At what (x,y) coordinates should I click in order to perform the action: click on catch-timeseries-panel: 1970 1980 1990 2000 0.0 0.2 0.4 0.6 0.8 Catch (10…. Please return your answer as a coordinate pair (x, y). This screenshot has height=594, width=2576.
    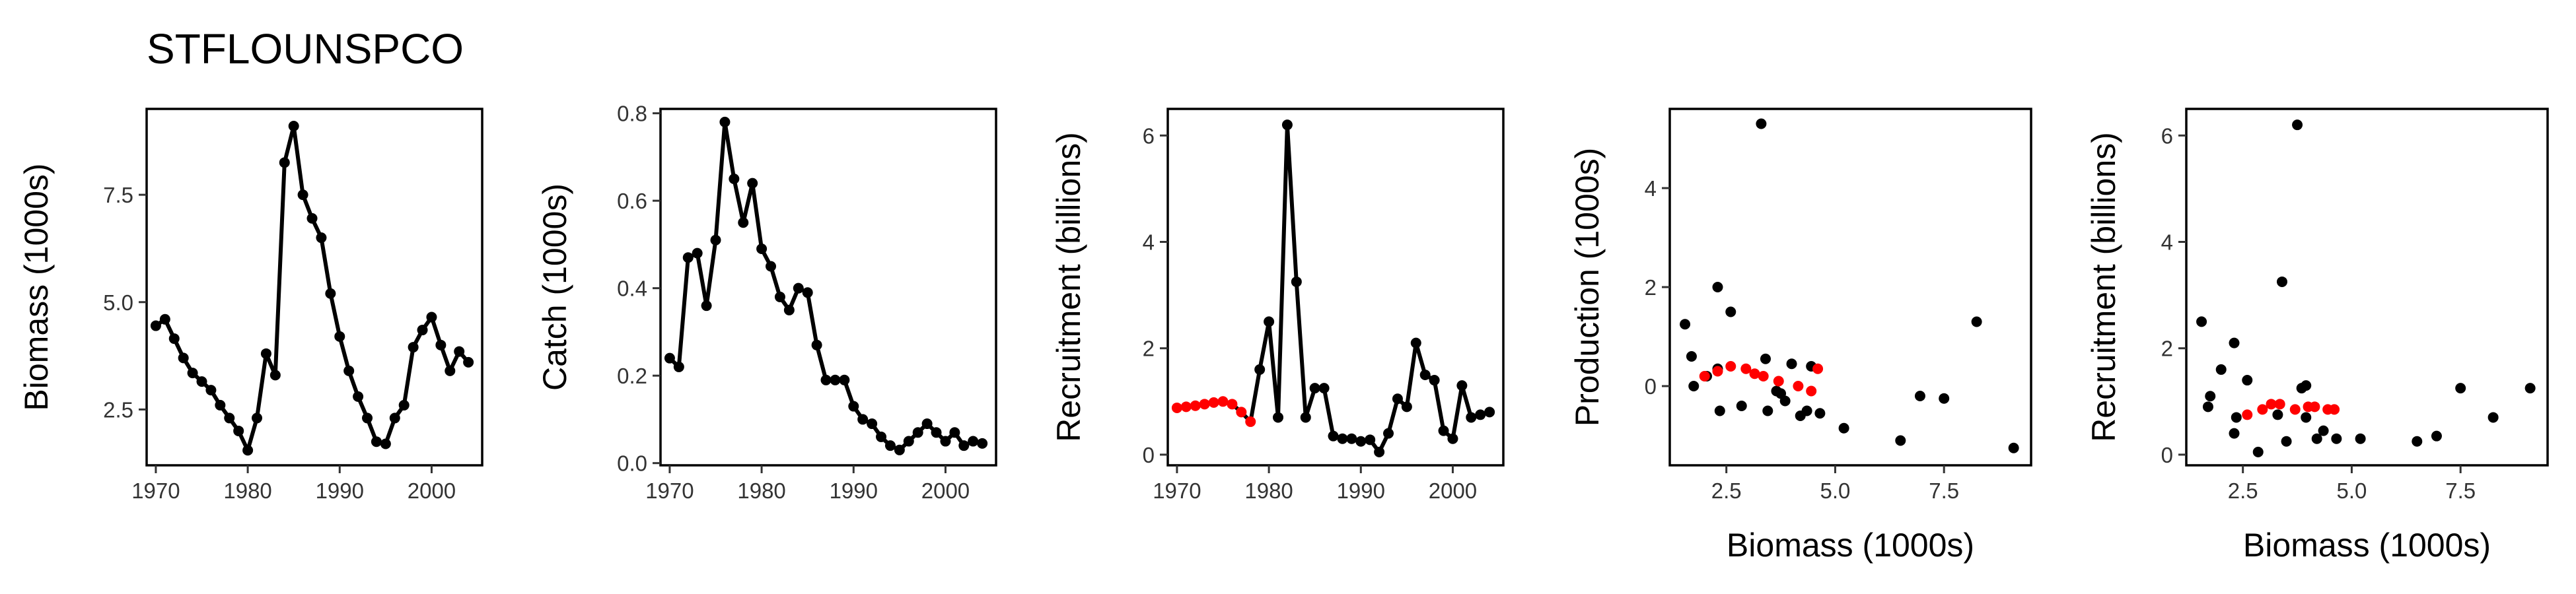
    Looking at the image, I should click on (767, 302).